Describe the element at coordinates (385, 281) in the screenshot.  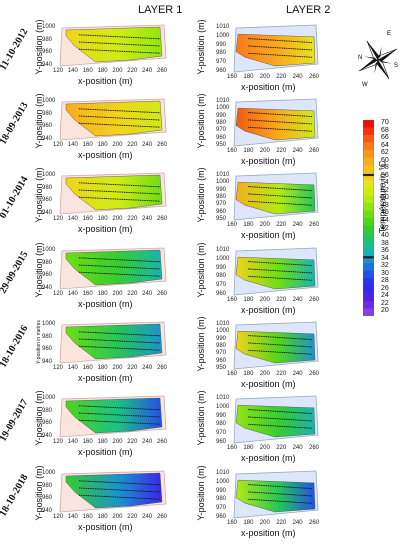
I see `colorbar-tick-label: 28` at that location.